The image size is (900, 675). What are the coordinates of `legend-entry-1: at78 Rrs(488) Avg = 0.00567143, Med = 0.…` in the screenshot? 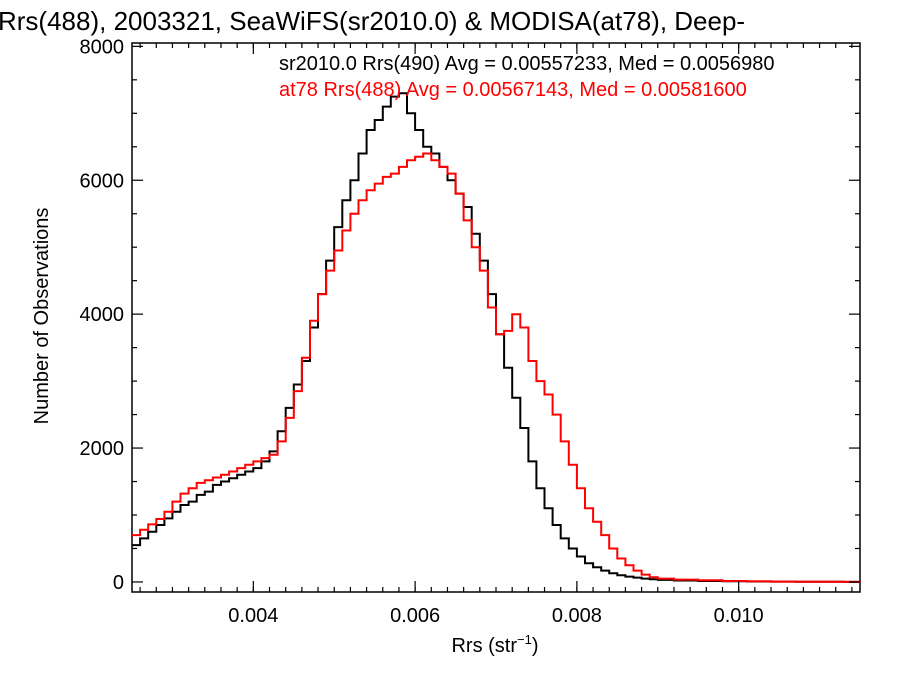 It's located at (513, 90).